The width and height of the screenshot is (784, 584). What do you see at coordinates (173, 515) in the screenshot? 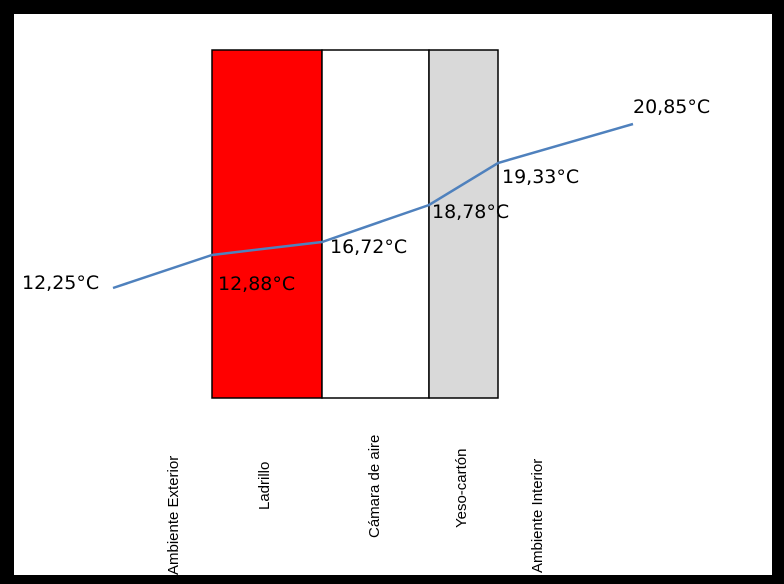
I see `zone-label-ambiente-exterior: Ambiente Exterior` at bounding box center [173, 515].